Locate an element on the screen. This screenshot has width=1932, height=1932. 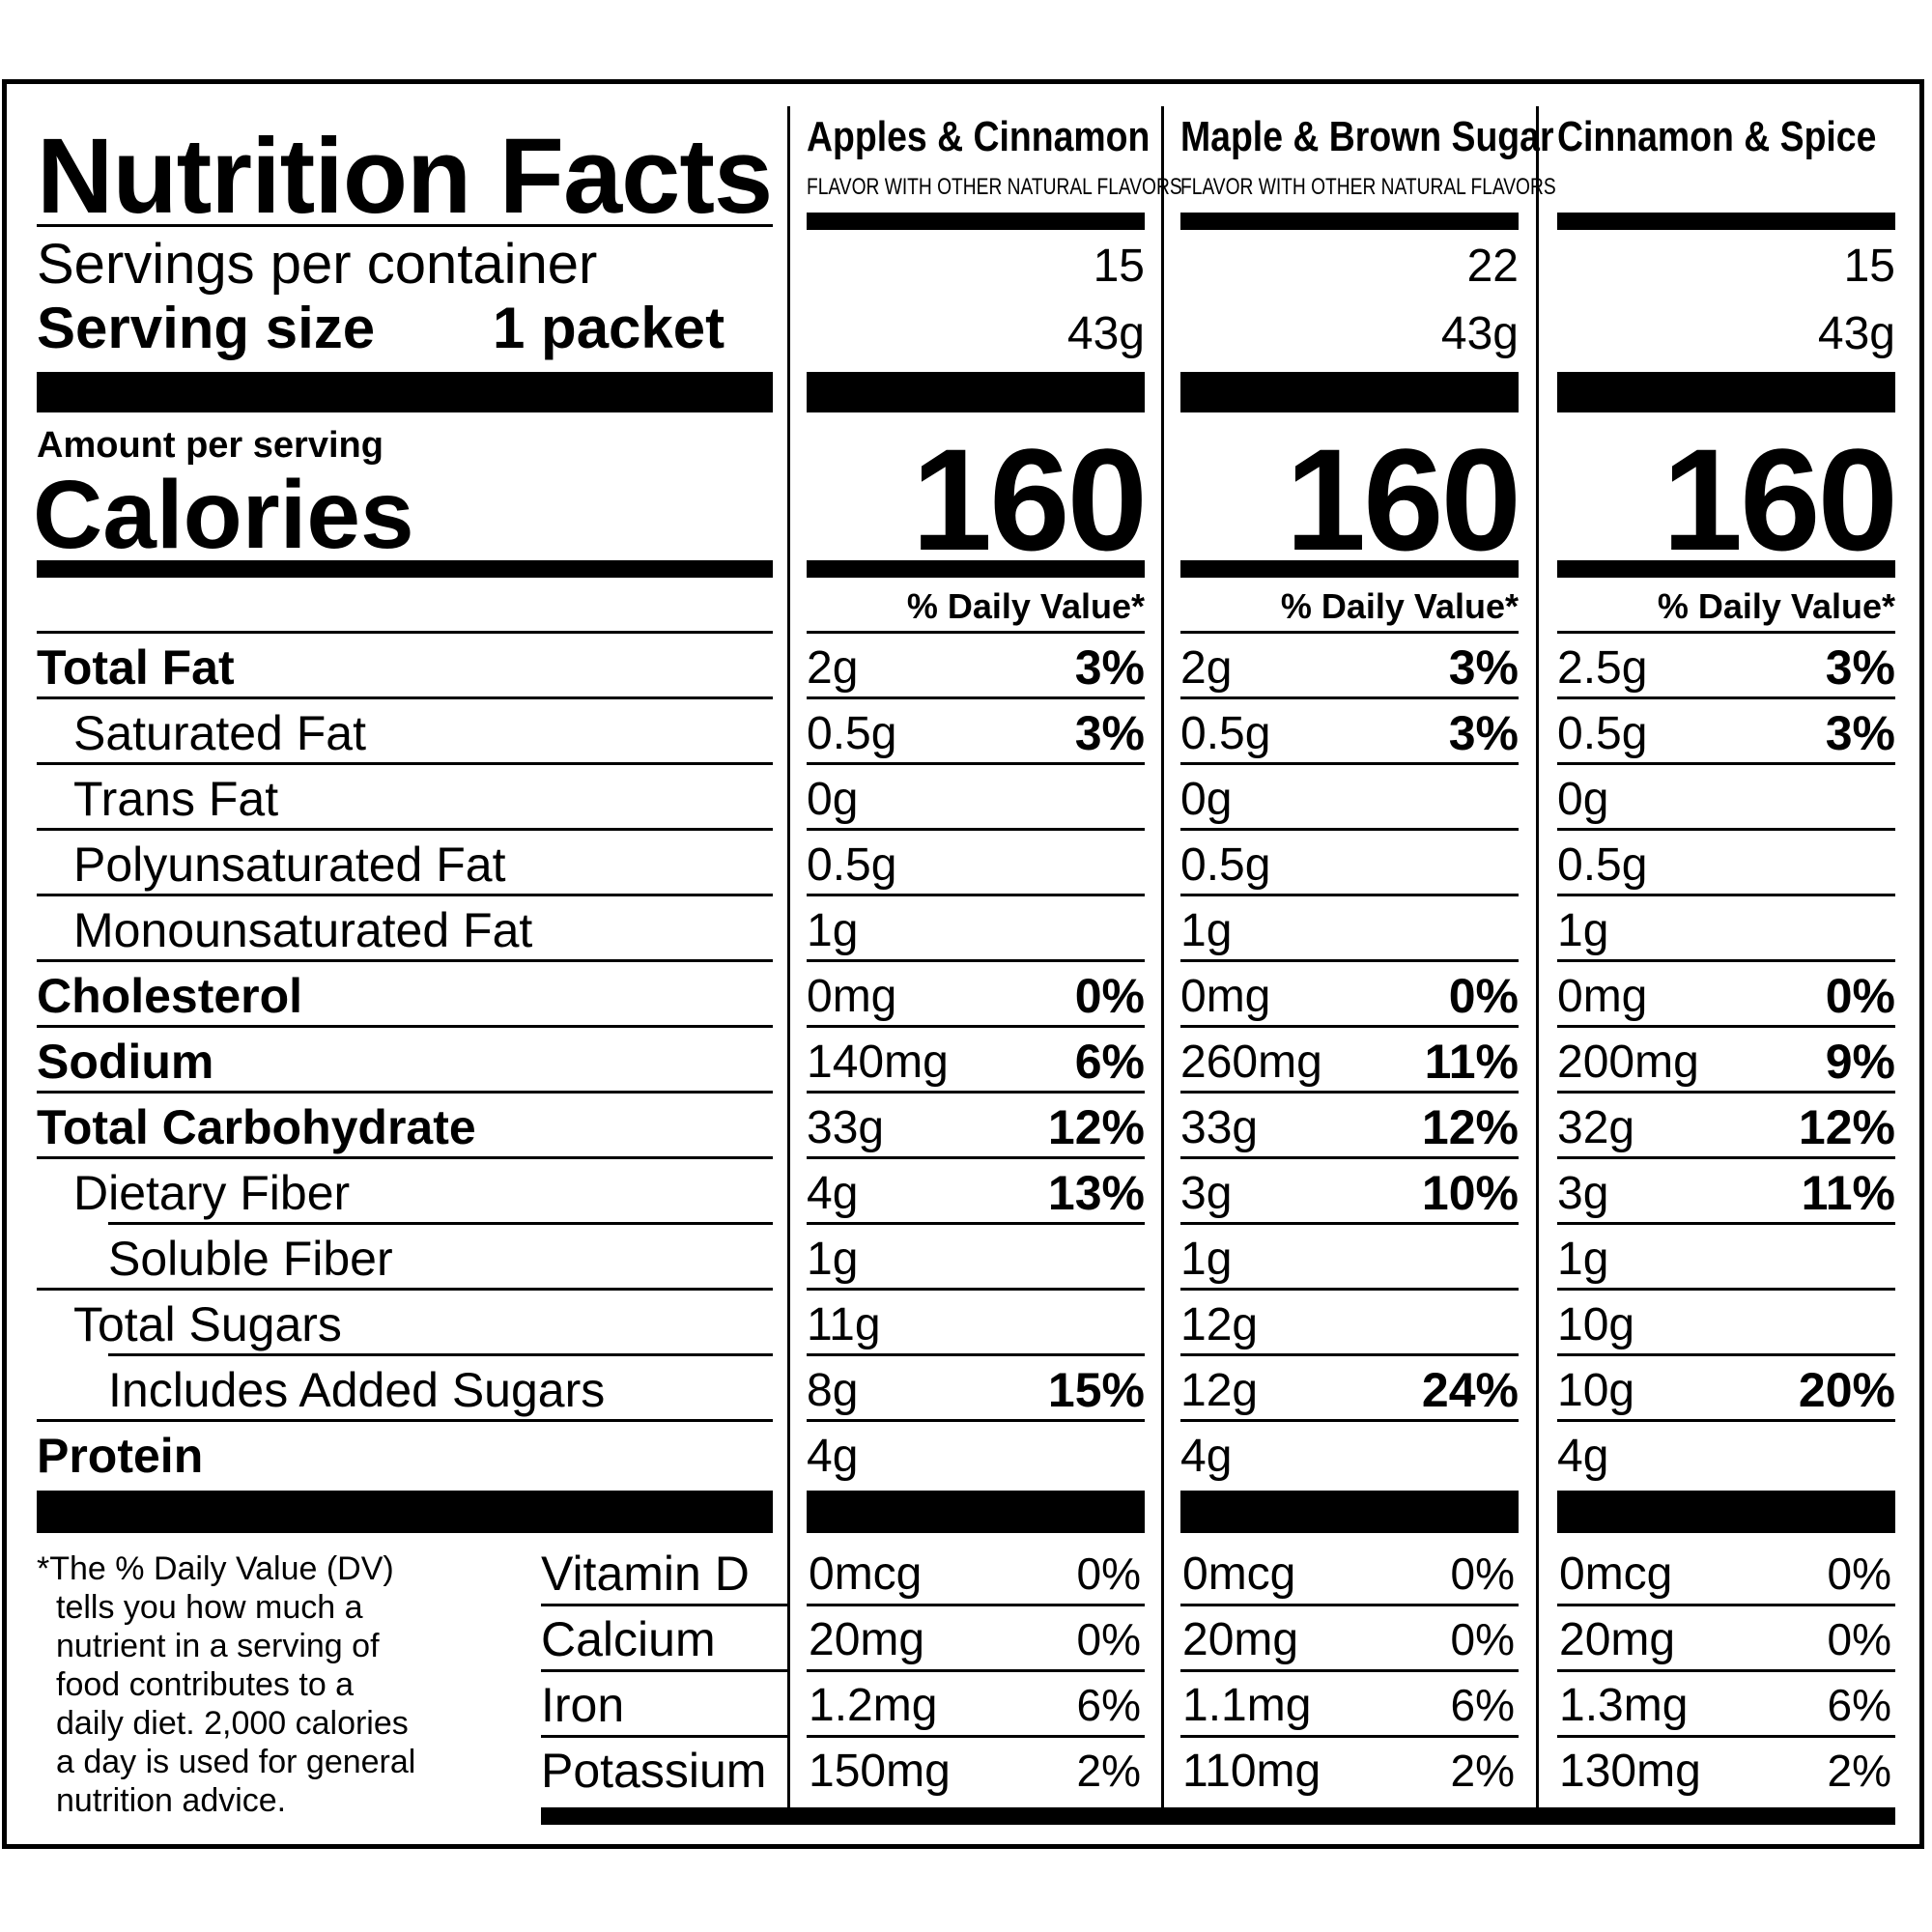
nutrient-dv: 20% is located at coordinates (1846, 1390).